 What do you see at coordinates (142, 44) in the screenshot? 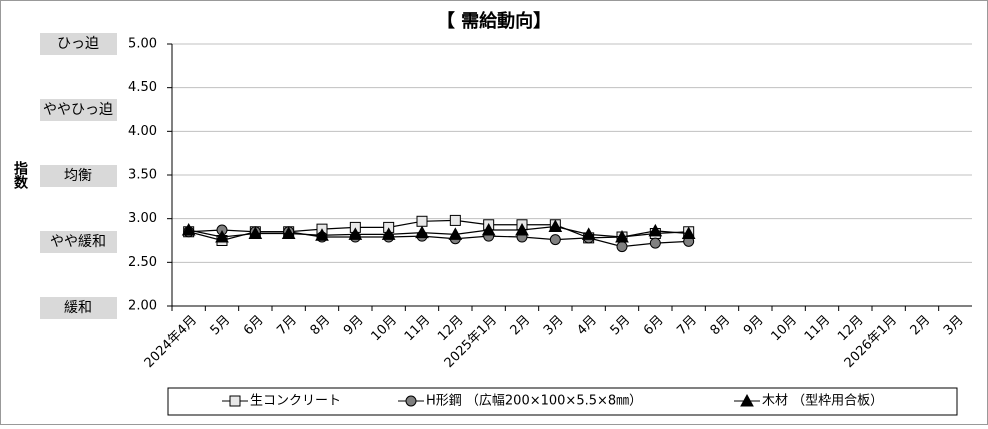
I see `y-tick-label: 5.00` at bounding box center [142, 44].